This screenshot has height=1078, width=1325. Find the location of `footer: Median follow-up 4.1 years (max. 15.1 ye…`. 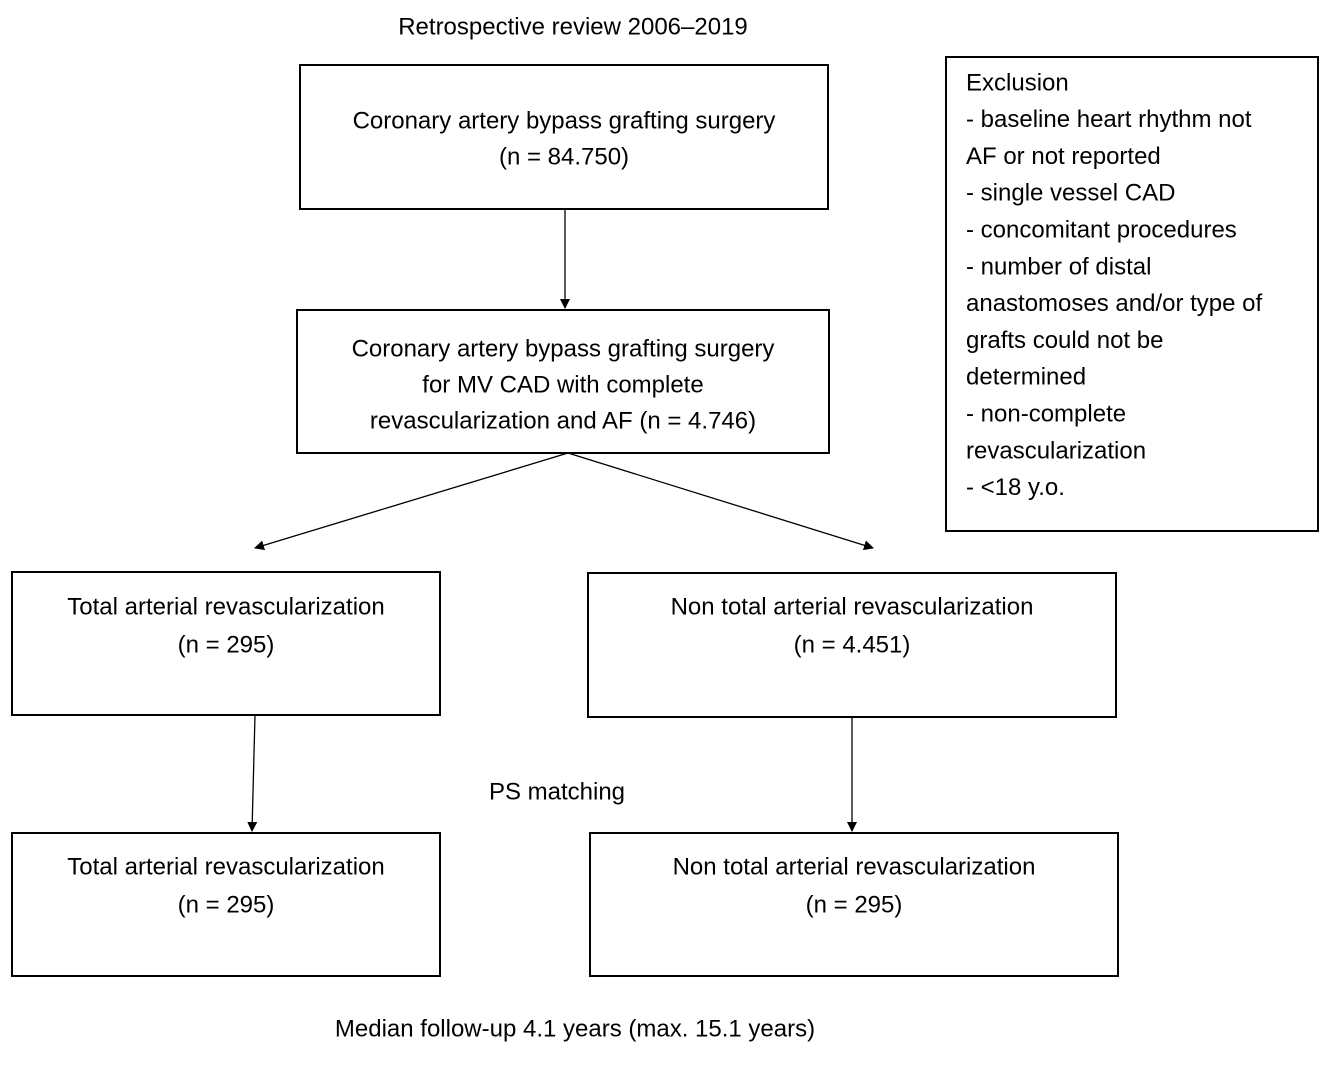

footer: Median follow-up 4.1 years (max. 15.1 ye… is located at coordinates (575, 1028).